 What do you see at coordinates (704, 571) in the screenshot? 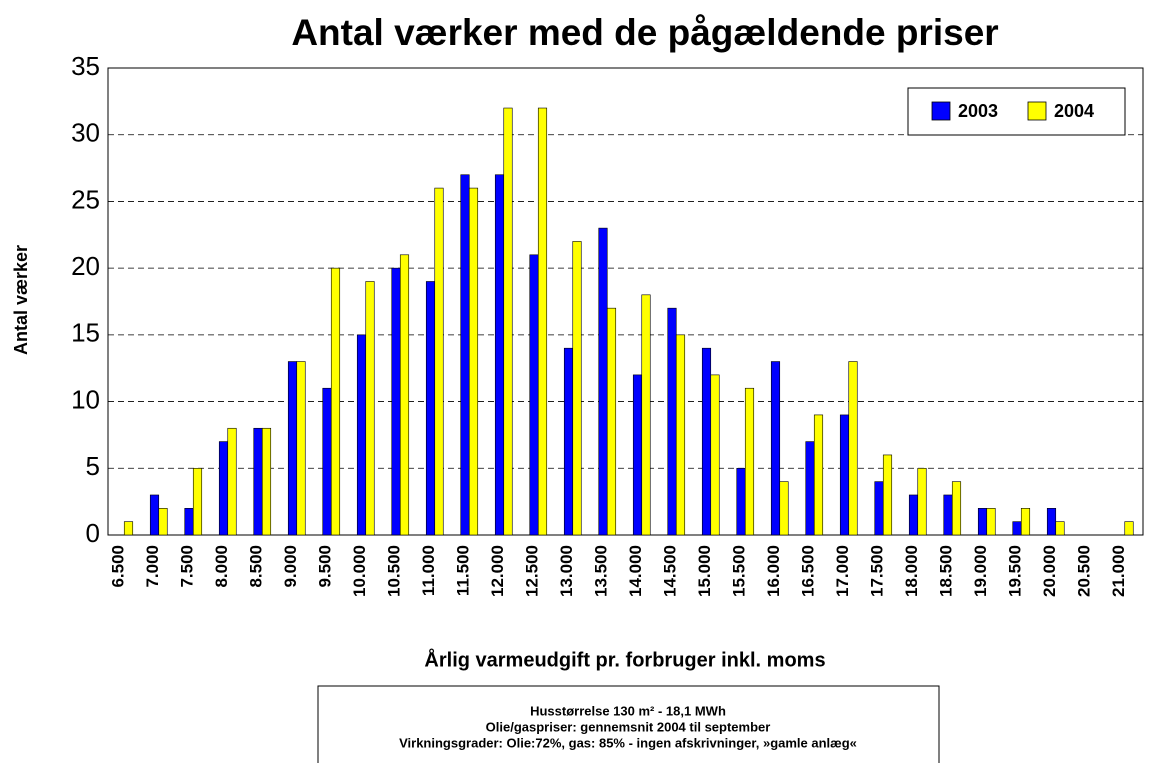
I see `x-tick-label: 15.000` at bounding box center [704, 571].